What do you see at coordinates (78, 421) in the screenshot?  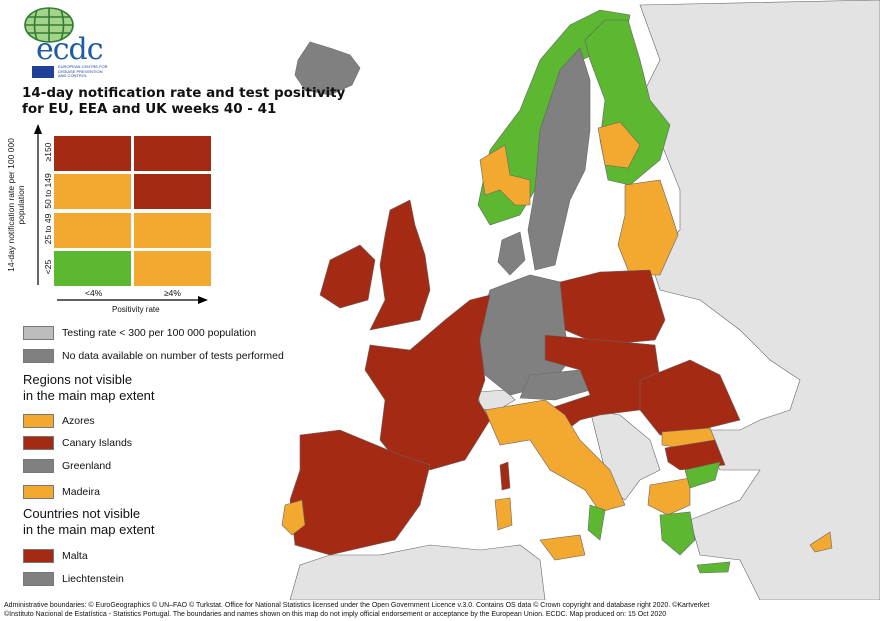 I see `legend-label: Azores` at bounding box center [78, 421].